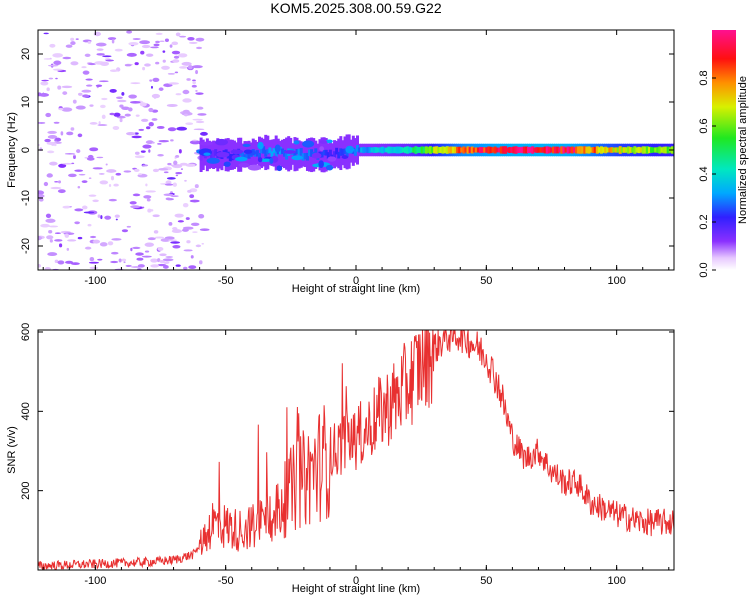  Describe the element at coordinates (26, 411) in the screenshot. I see `snr-ytick-label: 400` at that location.